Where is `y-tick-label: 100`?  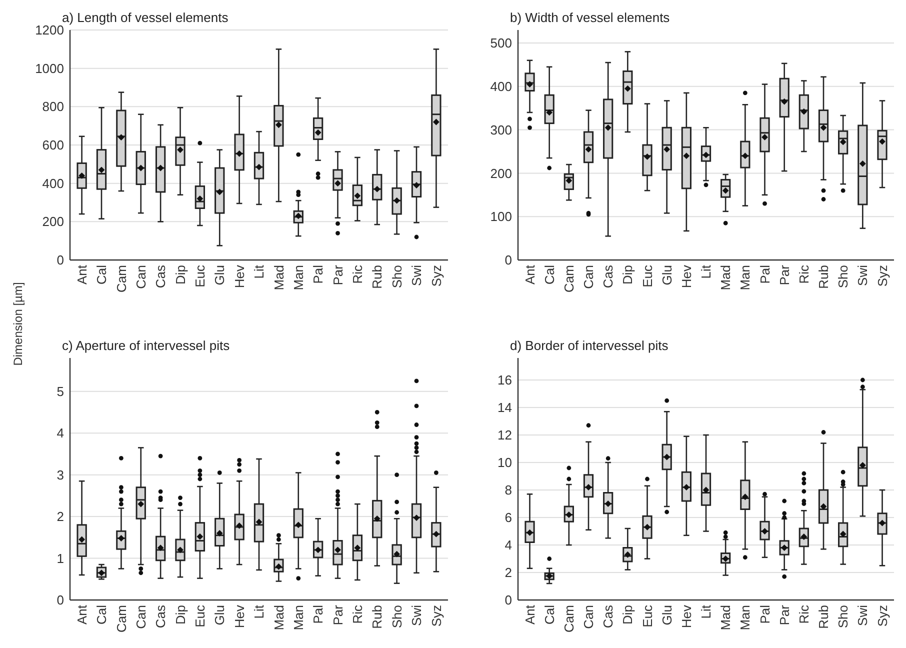 y-tick-label: 100 is located at coordinates (501, 216).